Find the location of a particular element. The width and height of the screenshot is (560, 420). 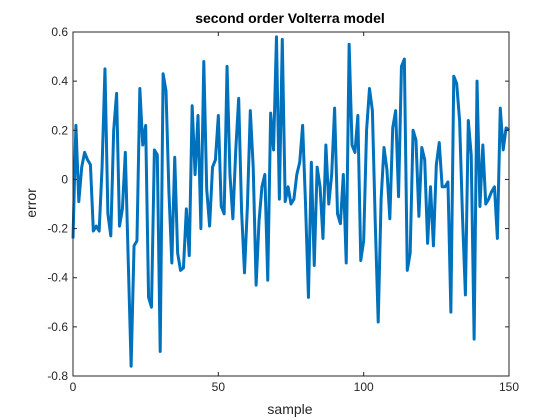

x-tick-label: 0 is located at coordinates (73, 387).